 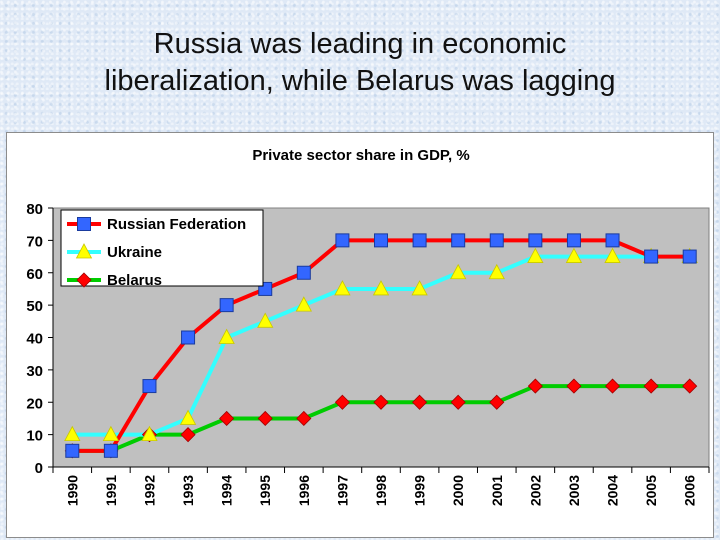 I want to click on y-tick-label: 30, so click(x=34, y=371).